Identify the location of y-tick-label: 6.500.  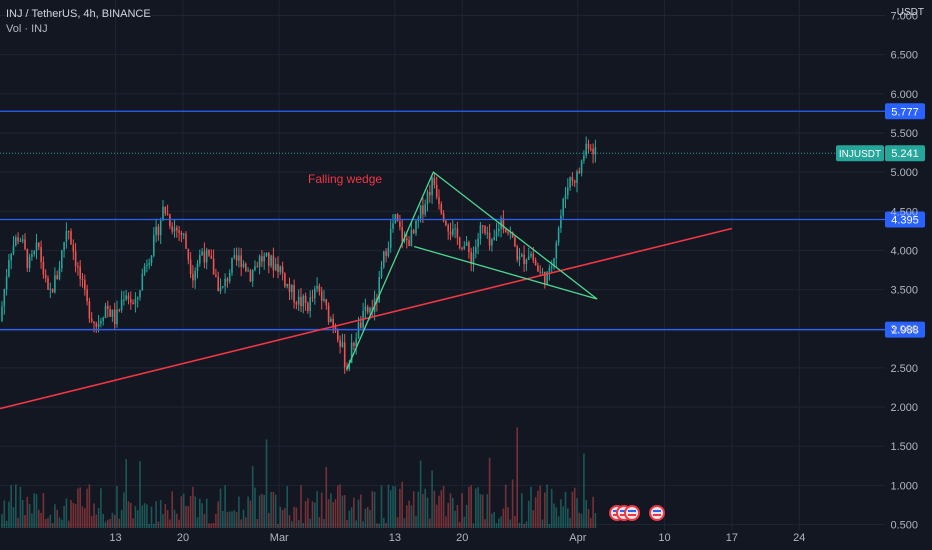
(904, 56).